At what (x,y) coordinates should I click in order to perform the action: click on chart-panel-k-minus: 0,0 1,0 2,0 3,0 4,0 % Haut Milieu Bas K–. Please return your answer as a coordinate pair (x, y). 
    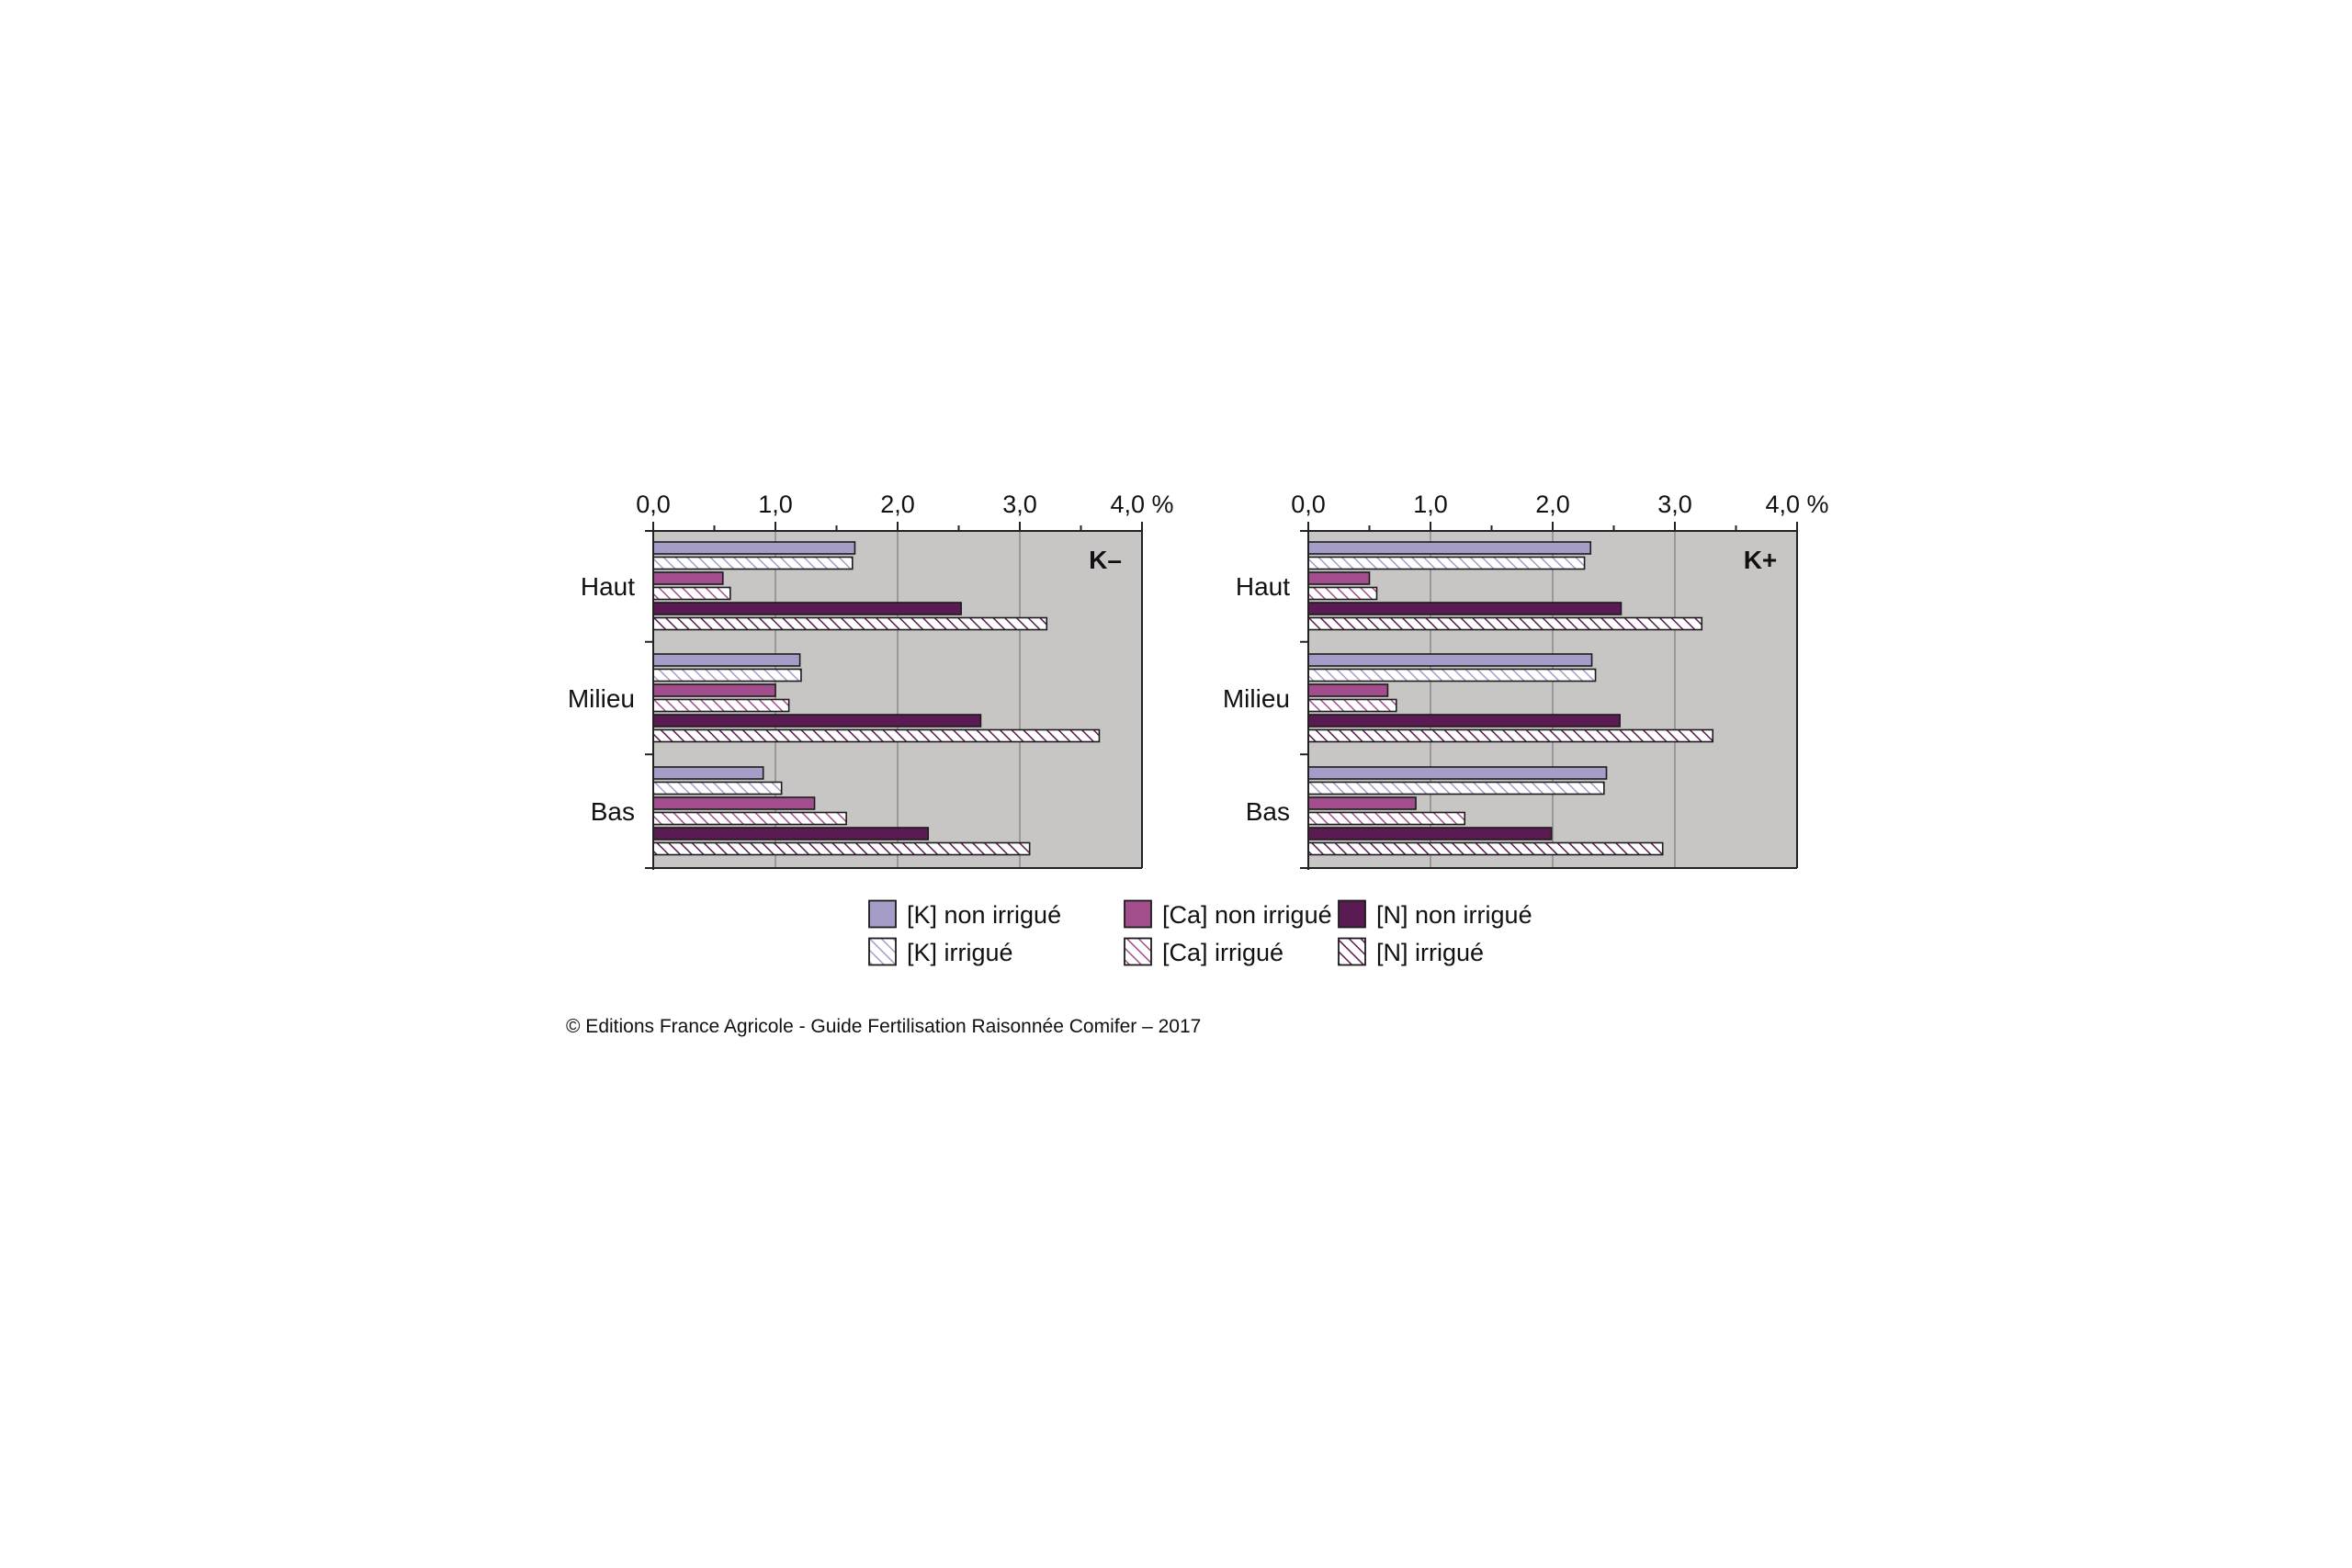
    Looking at the image, I should click on (871, 681).